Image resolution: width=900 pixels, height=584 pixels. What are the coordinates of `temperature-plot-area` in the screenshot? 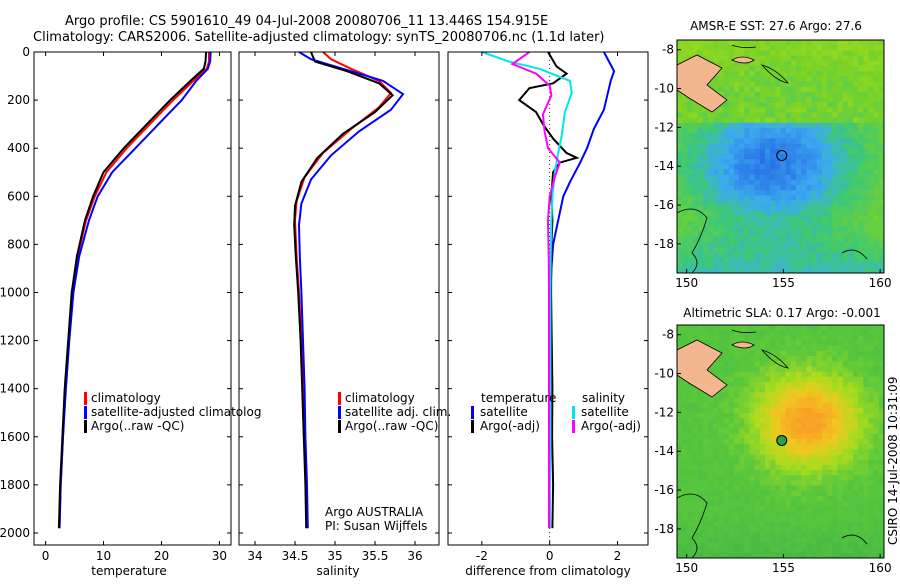 It's located at (134, 290).